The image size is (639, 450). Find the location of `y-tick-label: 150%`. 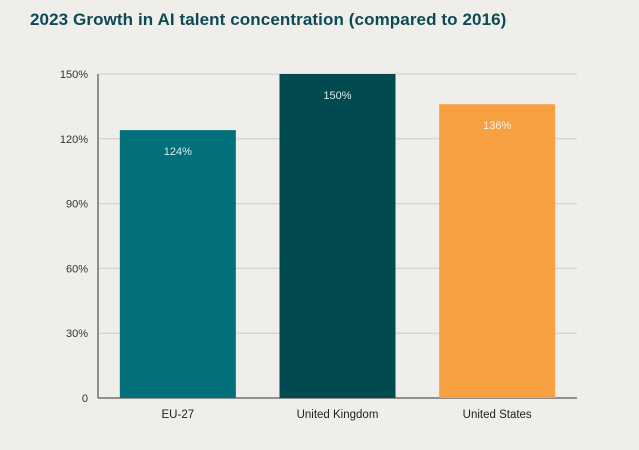

y-tick-label: 150% is located at coordinates (74, 75).